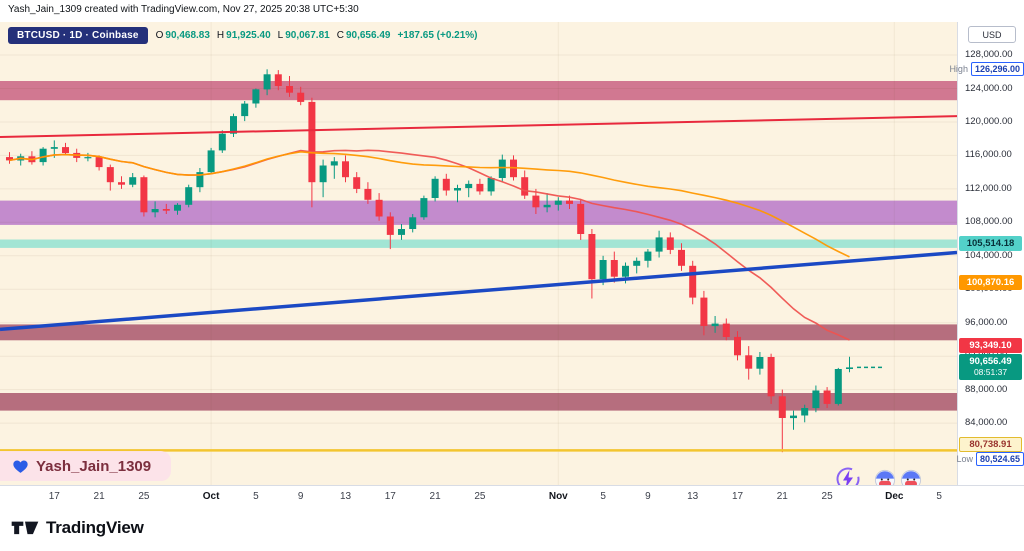  Describe the element at coordinates (990, 445) in the screenshot. I see `yellow-line-price-label: 80,738.91` at that location.